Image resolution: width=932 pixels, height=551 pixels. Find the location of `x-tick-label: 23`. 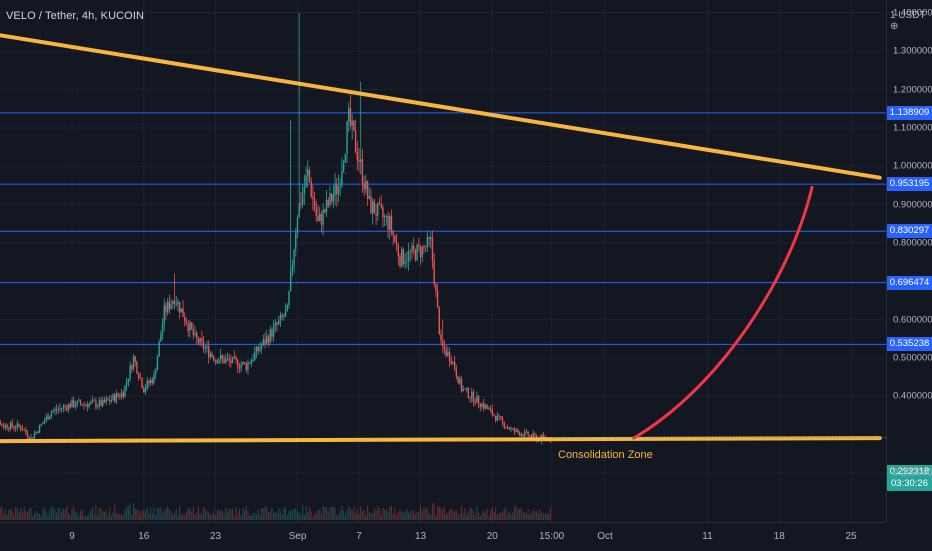

x-tick-label: 23 is located at coordinates (215, 536).